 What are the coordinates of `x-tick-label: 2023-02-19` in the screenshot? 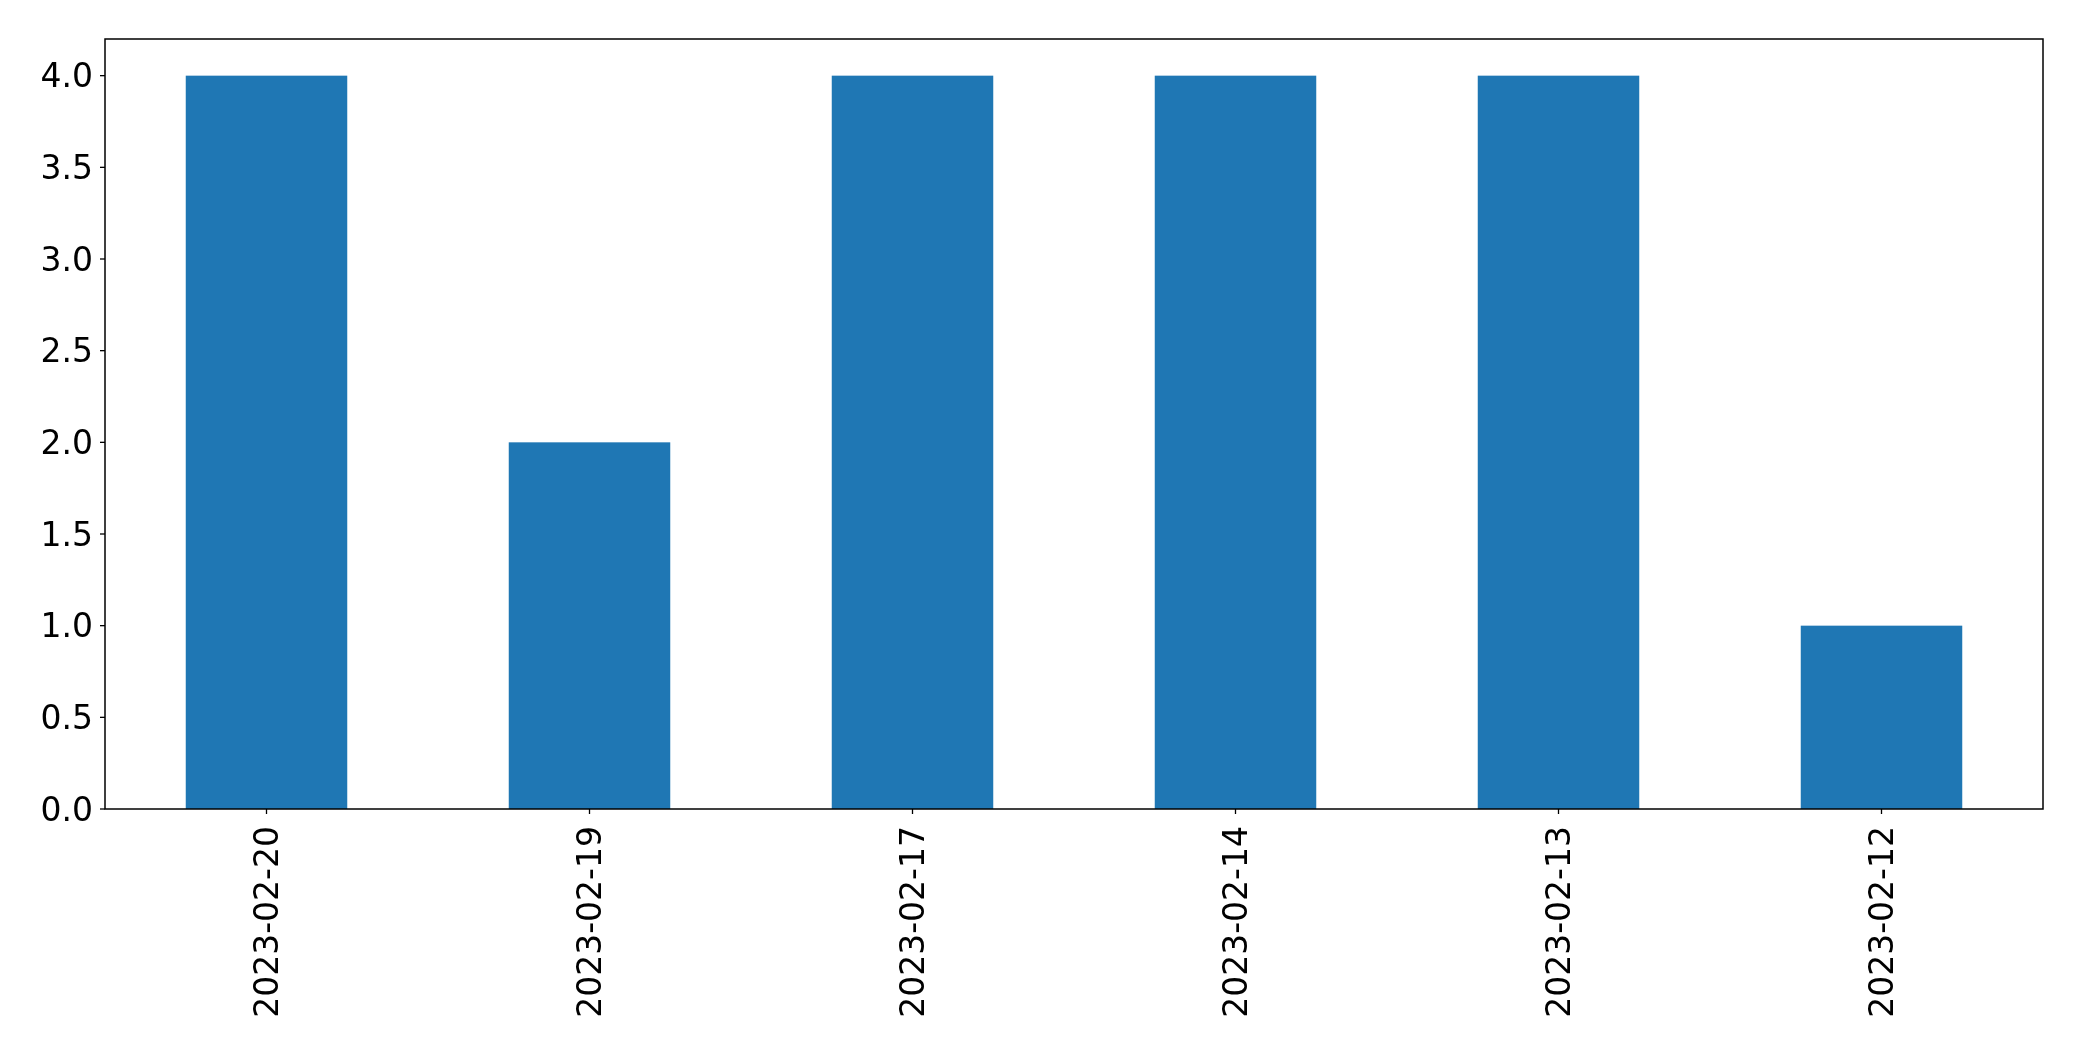 It's located at (590, 922).